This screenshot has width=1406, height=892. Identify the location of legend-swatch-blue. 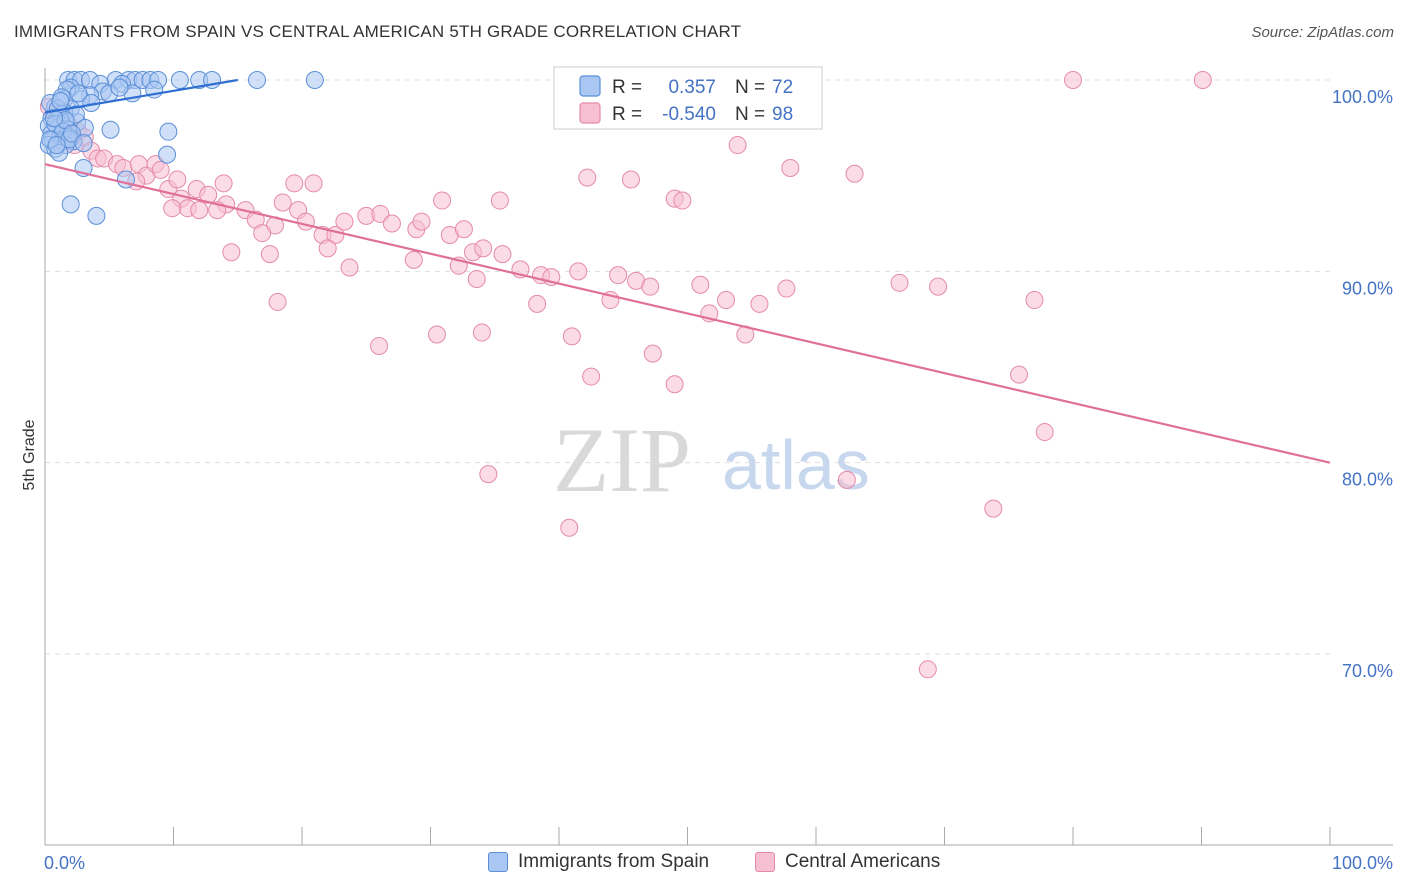
(498, 862).